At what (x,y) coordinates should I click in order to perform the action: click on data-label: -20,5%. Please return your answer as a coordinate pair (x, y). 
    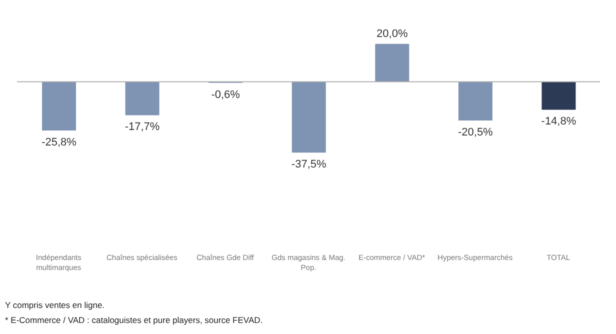
    Looking at the image, I should click on (476, 132).